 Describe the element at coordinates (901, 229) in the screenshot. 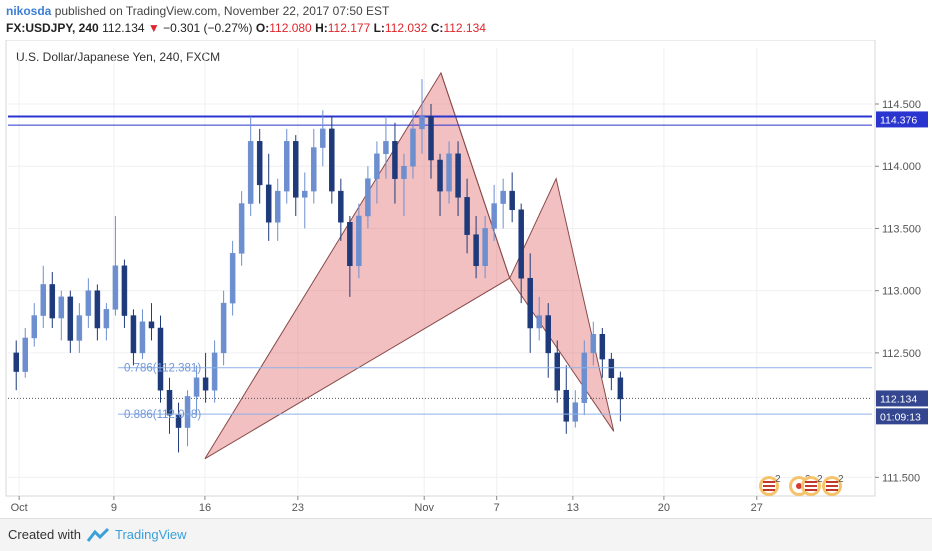

I see `y-tick-label: 113.500` at that location.